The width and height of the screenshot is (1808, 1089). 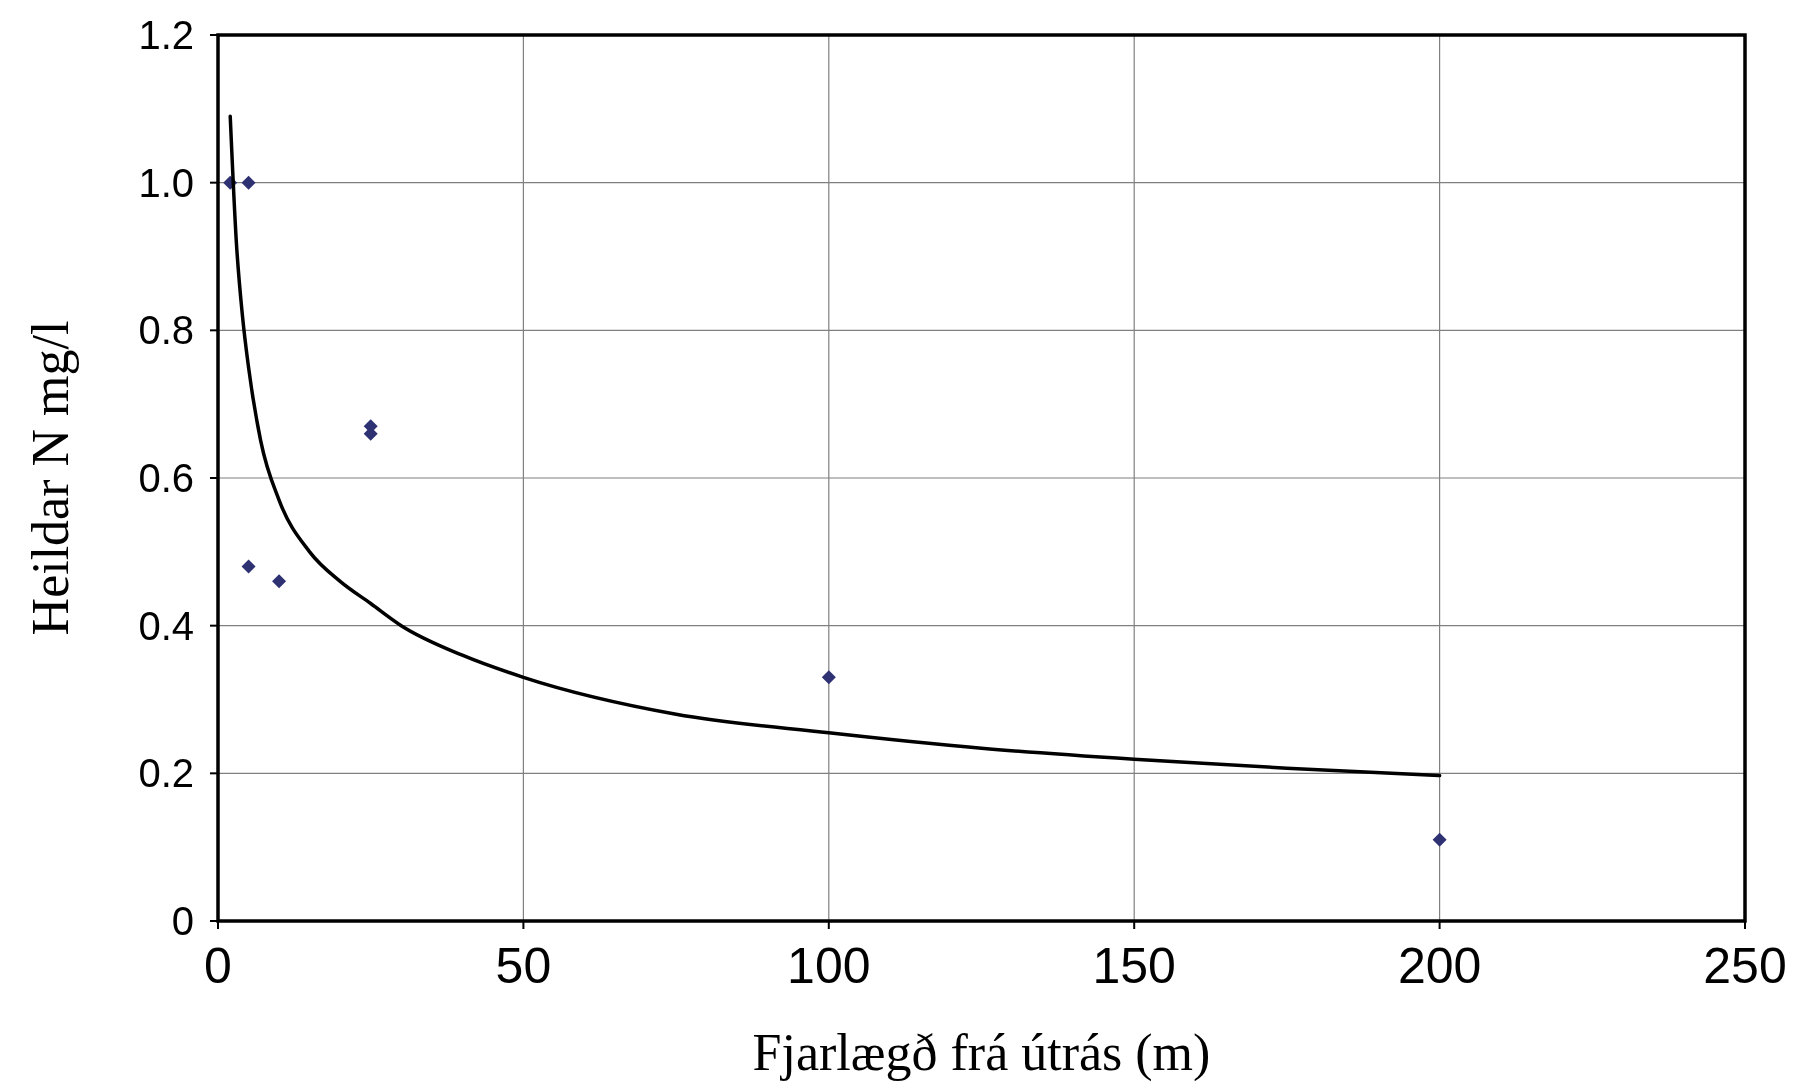 I want to click on x-tick-label: 150, so click(x=1134, y=966).